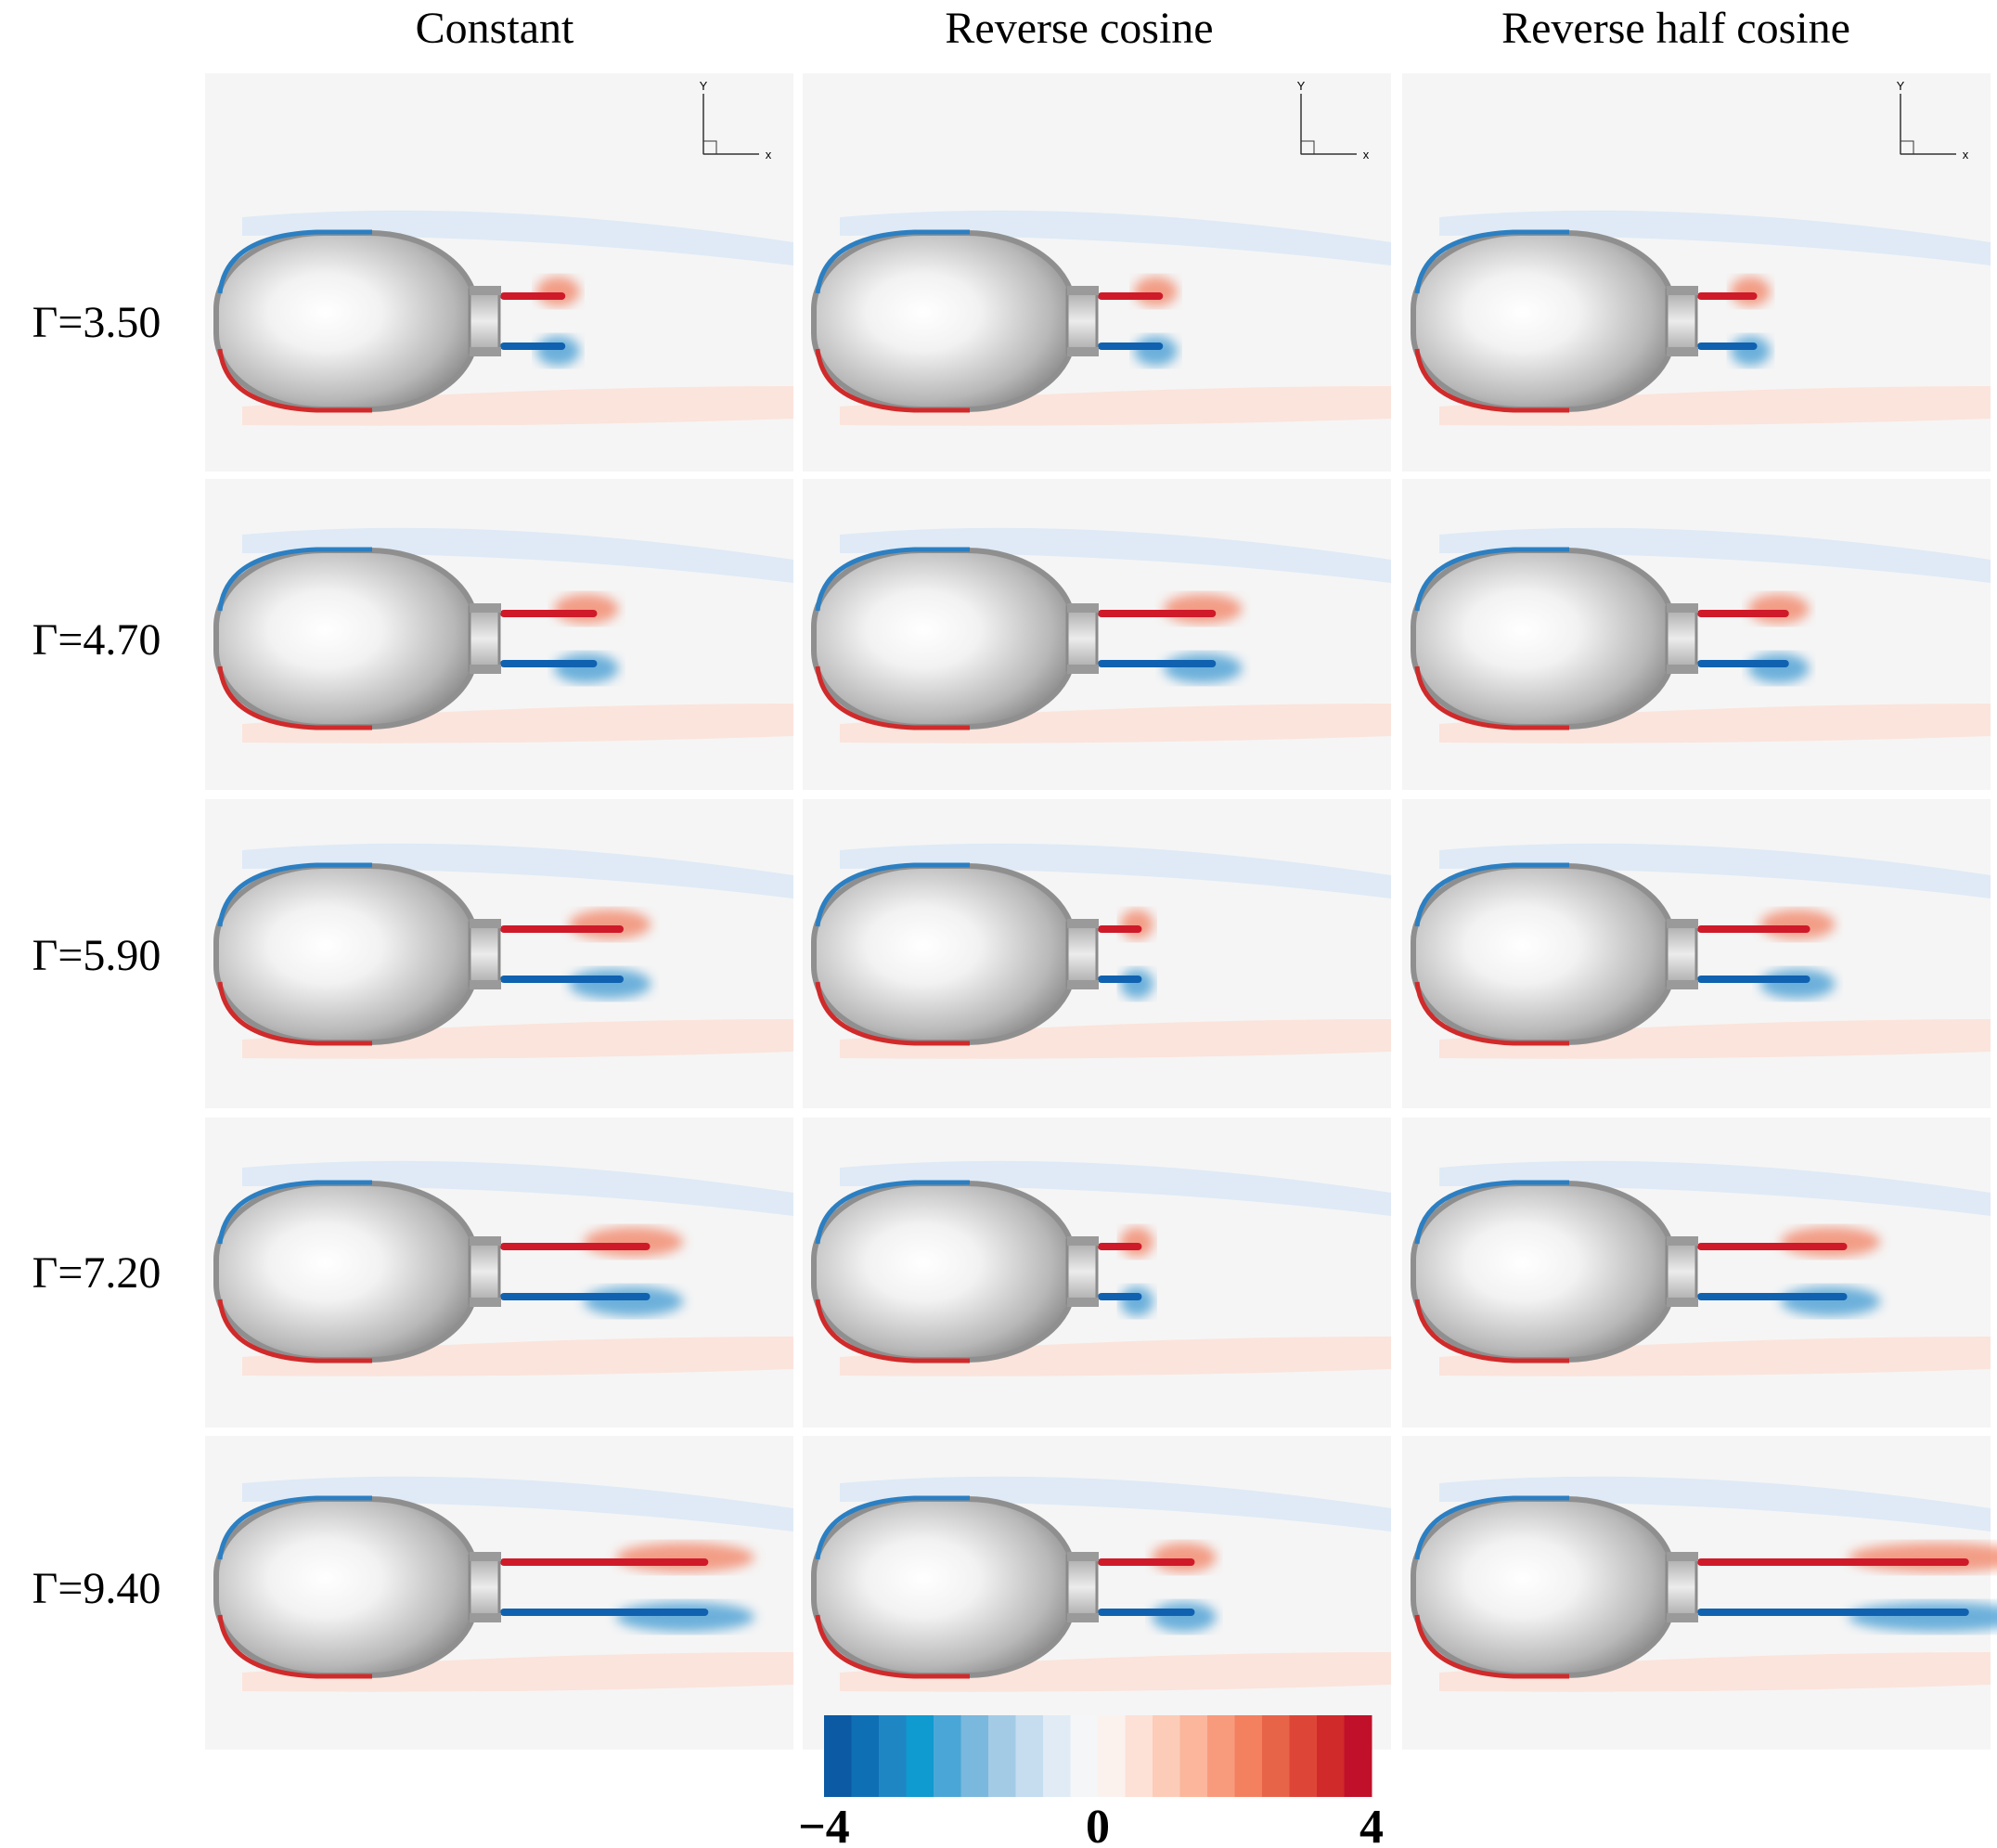  What do you see at coordinates (1753, 979) in the screenshot?
I see `wake-blue-line` at bounding box center [1753, 979].